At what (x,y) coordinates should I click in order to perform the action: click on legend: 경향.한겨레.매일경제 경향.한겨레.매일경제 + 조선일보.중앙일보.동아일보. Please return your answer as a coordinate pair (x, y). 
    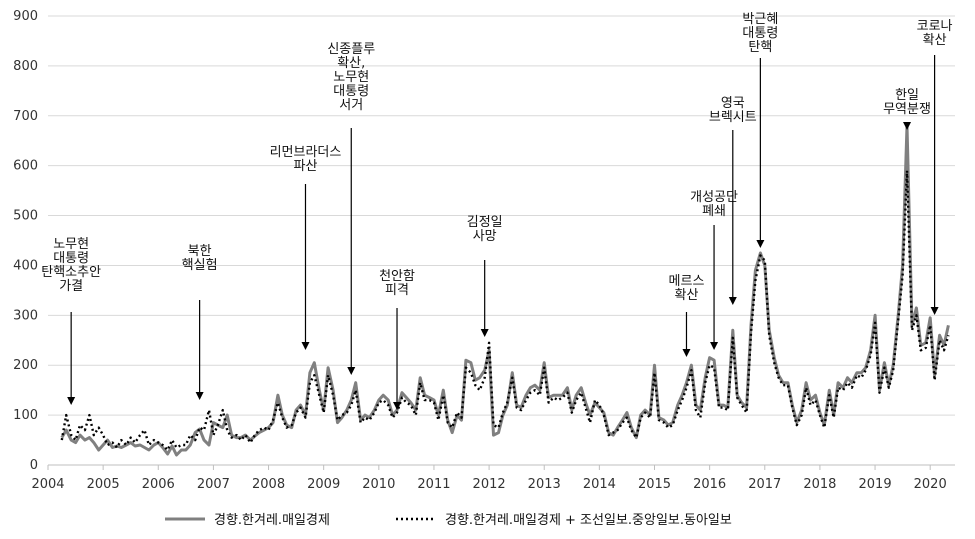
    Looking at the image, I should click on (448, 520).